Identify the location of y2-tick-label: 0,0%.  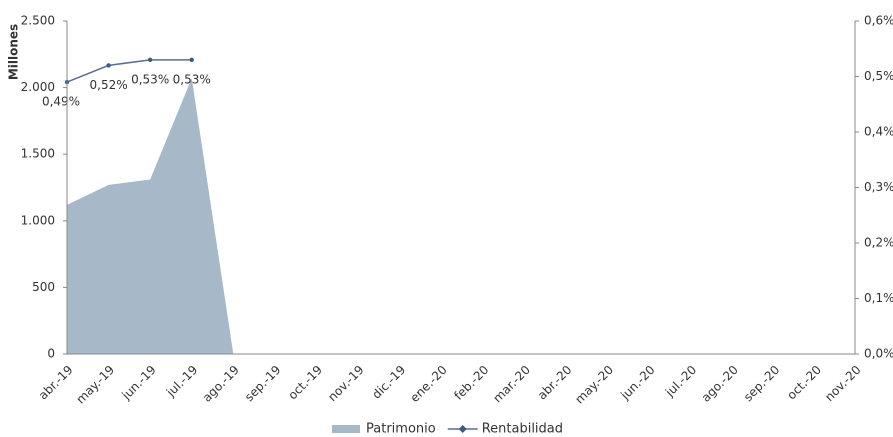
(878, 354).